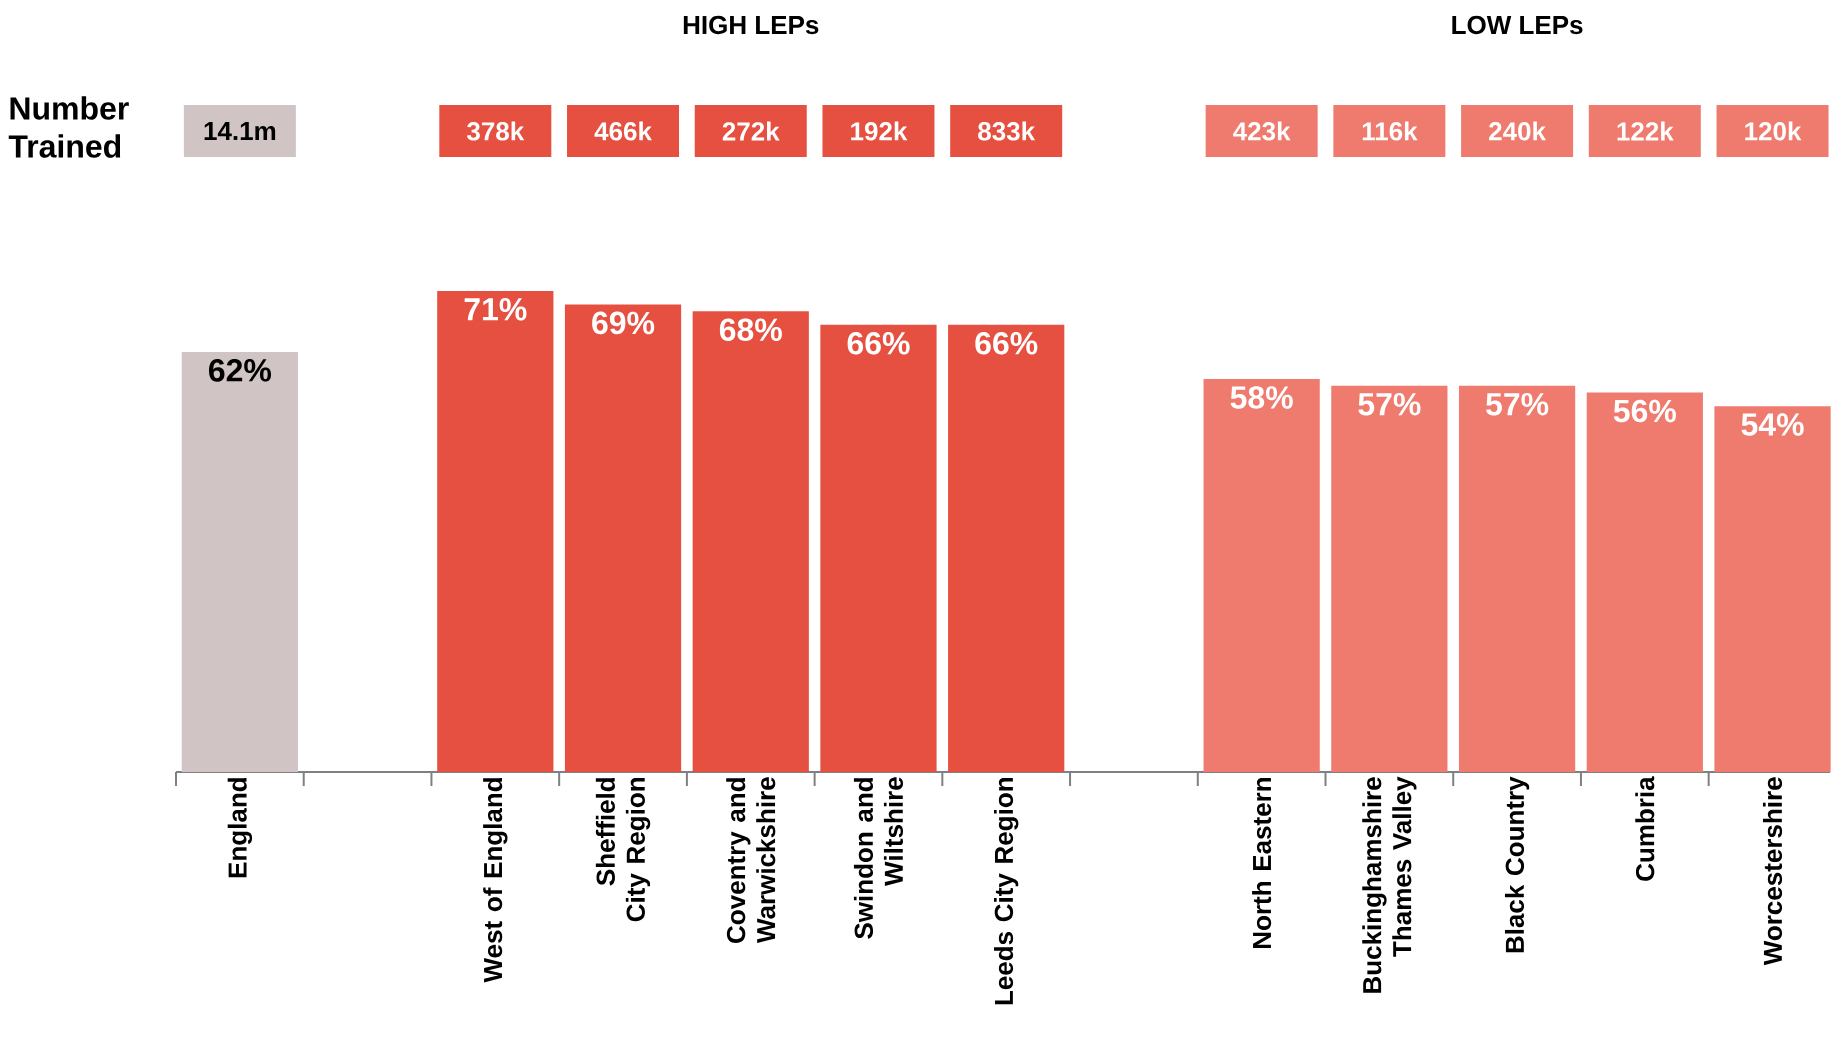 Image resolution: width=1833 pixels, height=1042 pixels. What do you see at coordinates (751, 860) in the screenshot?
I see `x-tick-label: Coventry and Warwickshire` at bounding box center [751, 860].